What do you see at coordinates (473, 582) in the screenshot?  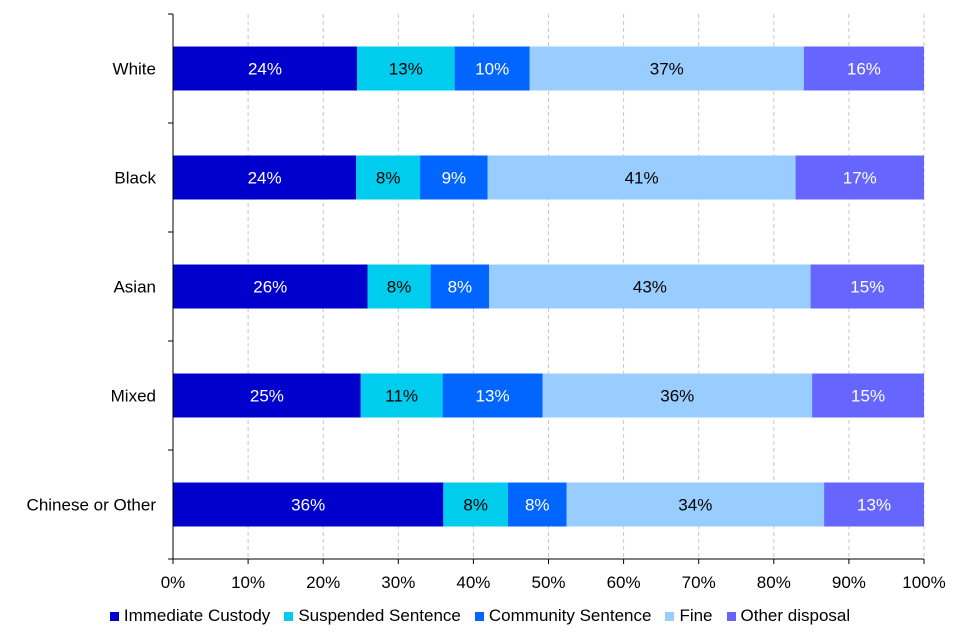 I see `x-tick-label: 40%` at bounding box center [473, 582].